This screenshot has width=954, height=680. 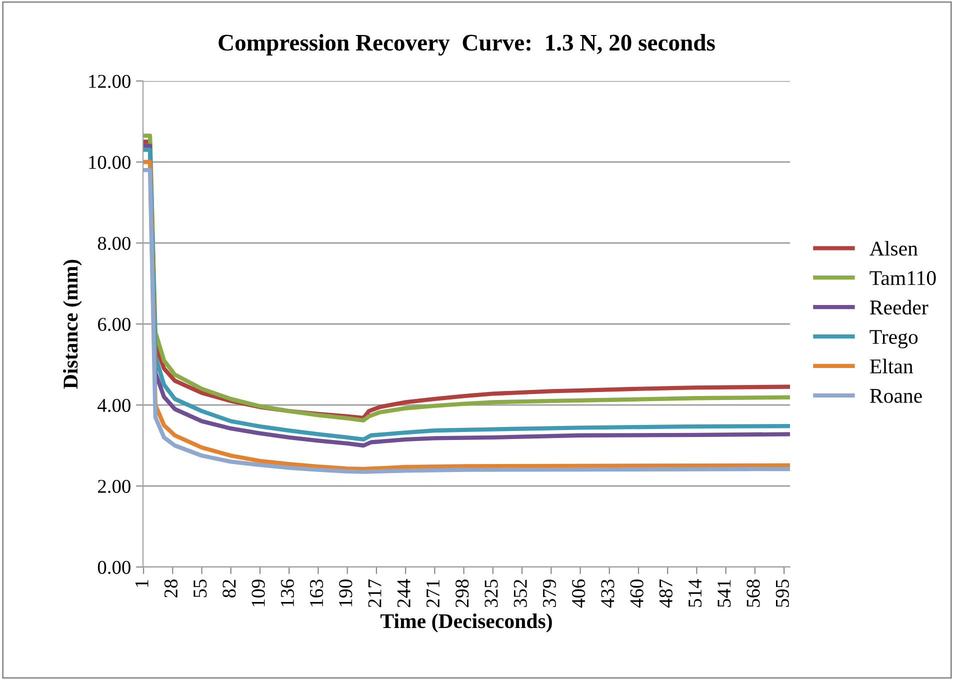 I want to click on x-tick-label: 163, so click(x=317, y=593).